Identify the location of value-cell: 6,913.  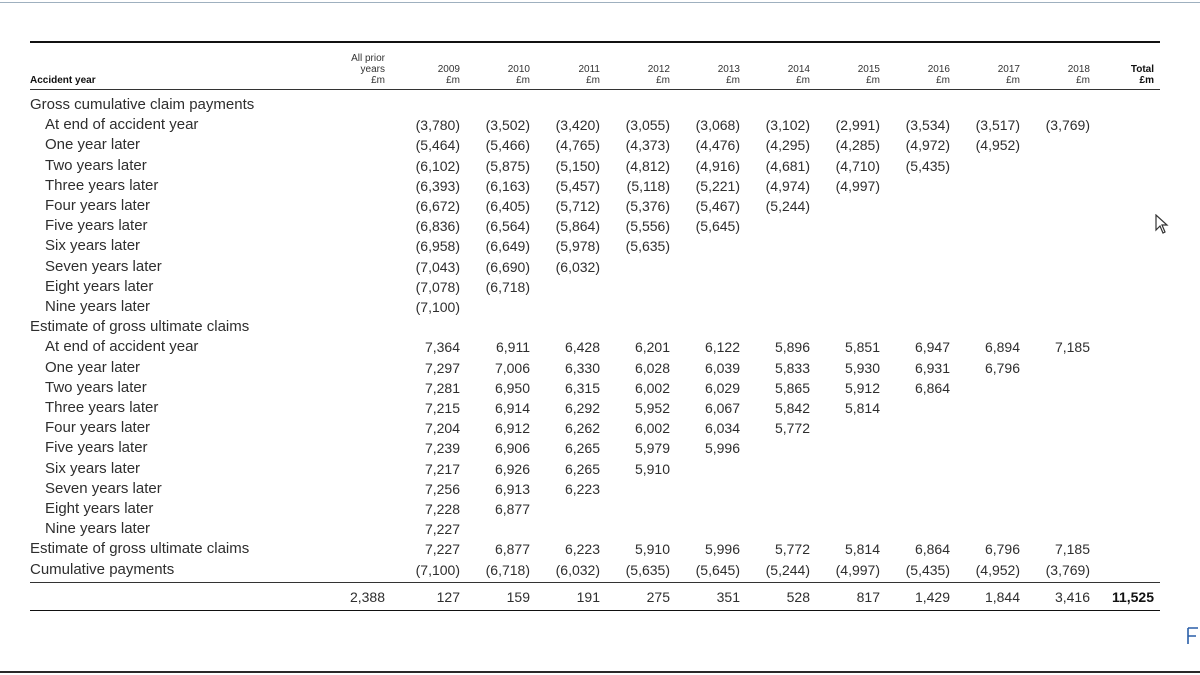
(512, 488).